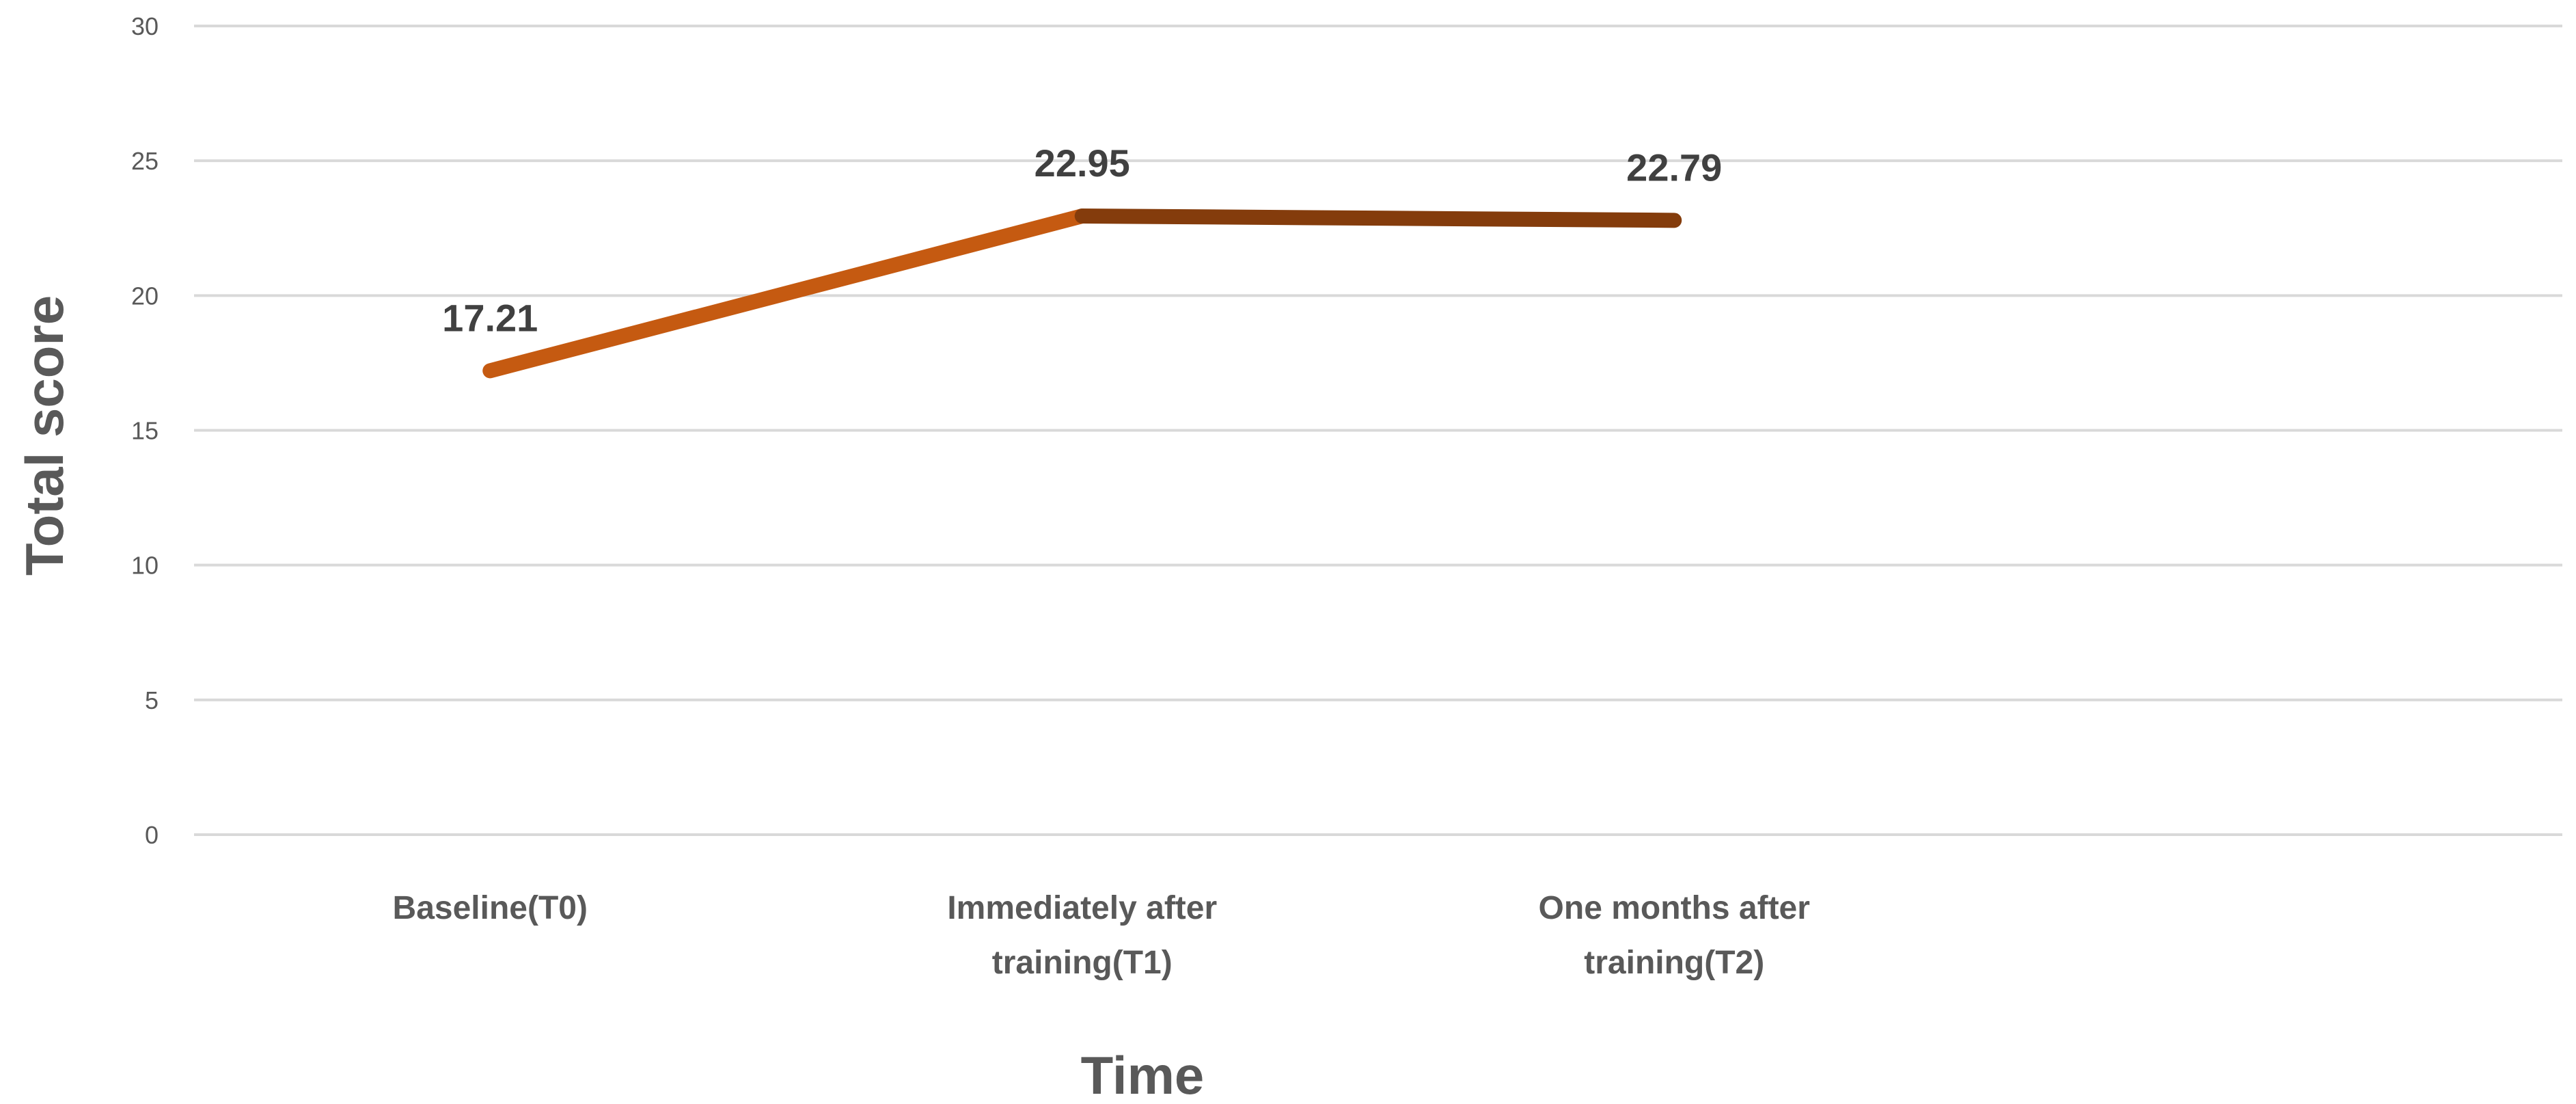 The image size is (2576, 1104). I want to click on y-tick-label: 25, so click(145, 161).